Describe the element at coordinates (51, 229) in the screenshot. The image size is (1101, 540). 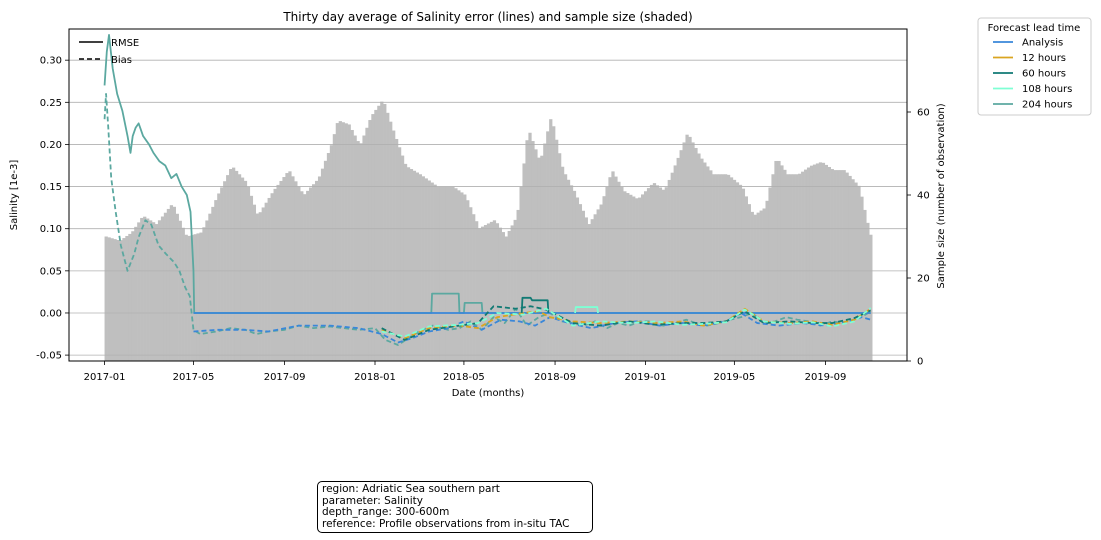
I see `y-tick-label: 0.10` at that location.